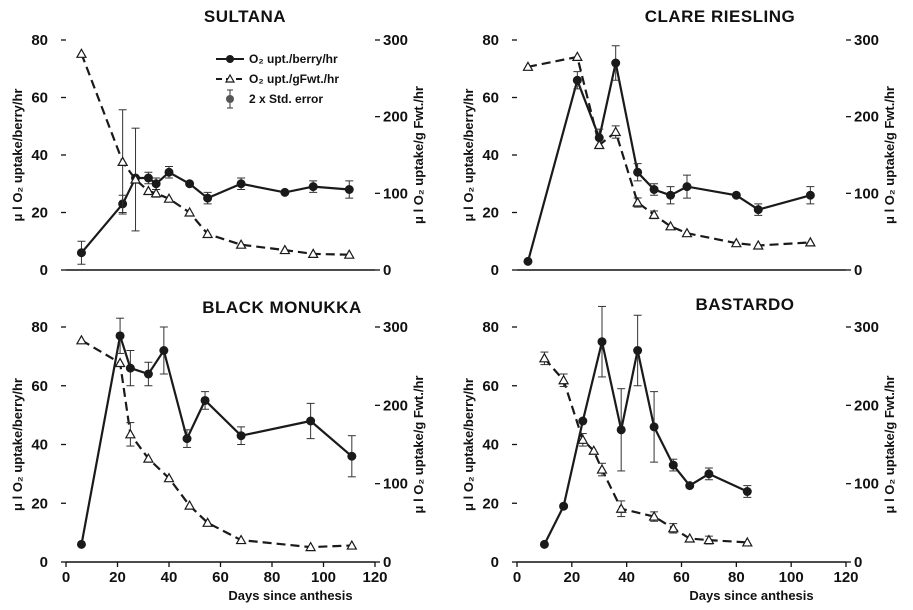 The image size is (913, 610). I want to click on series-line-per-berry, so click(668, 162).